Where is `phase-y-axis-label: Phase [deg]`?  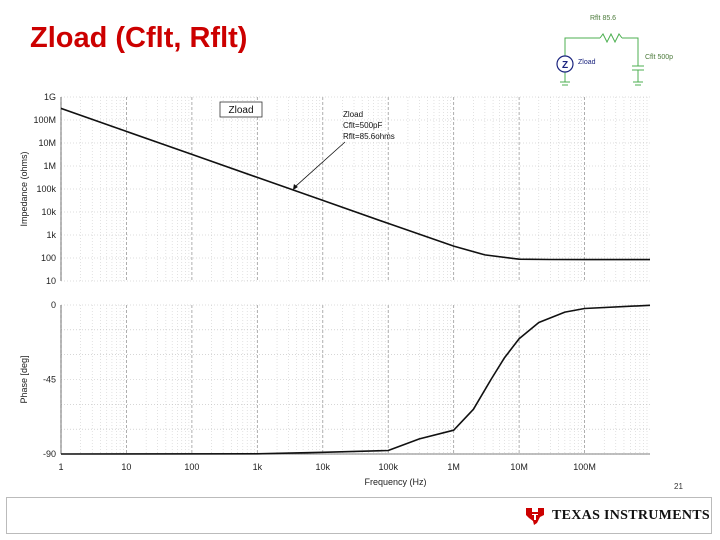 phase-y-axis-label: Phase [deg] is located at coordinates (24, 379).